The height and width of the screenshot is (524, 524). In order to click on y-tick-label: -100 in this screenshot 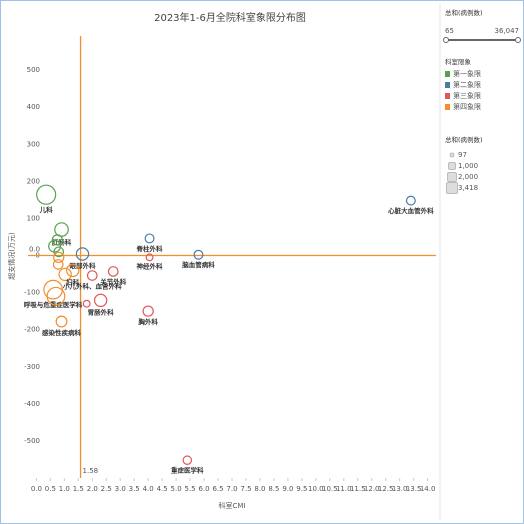, I will do `click(32, 293)`.